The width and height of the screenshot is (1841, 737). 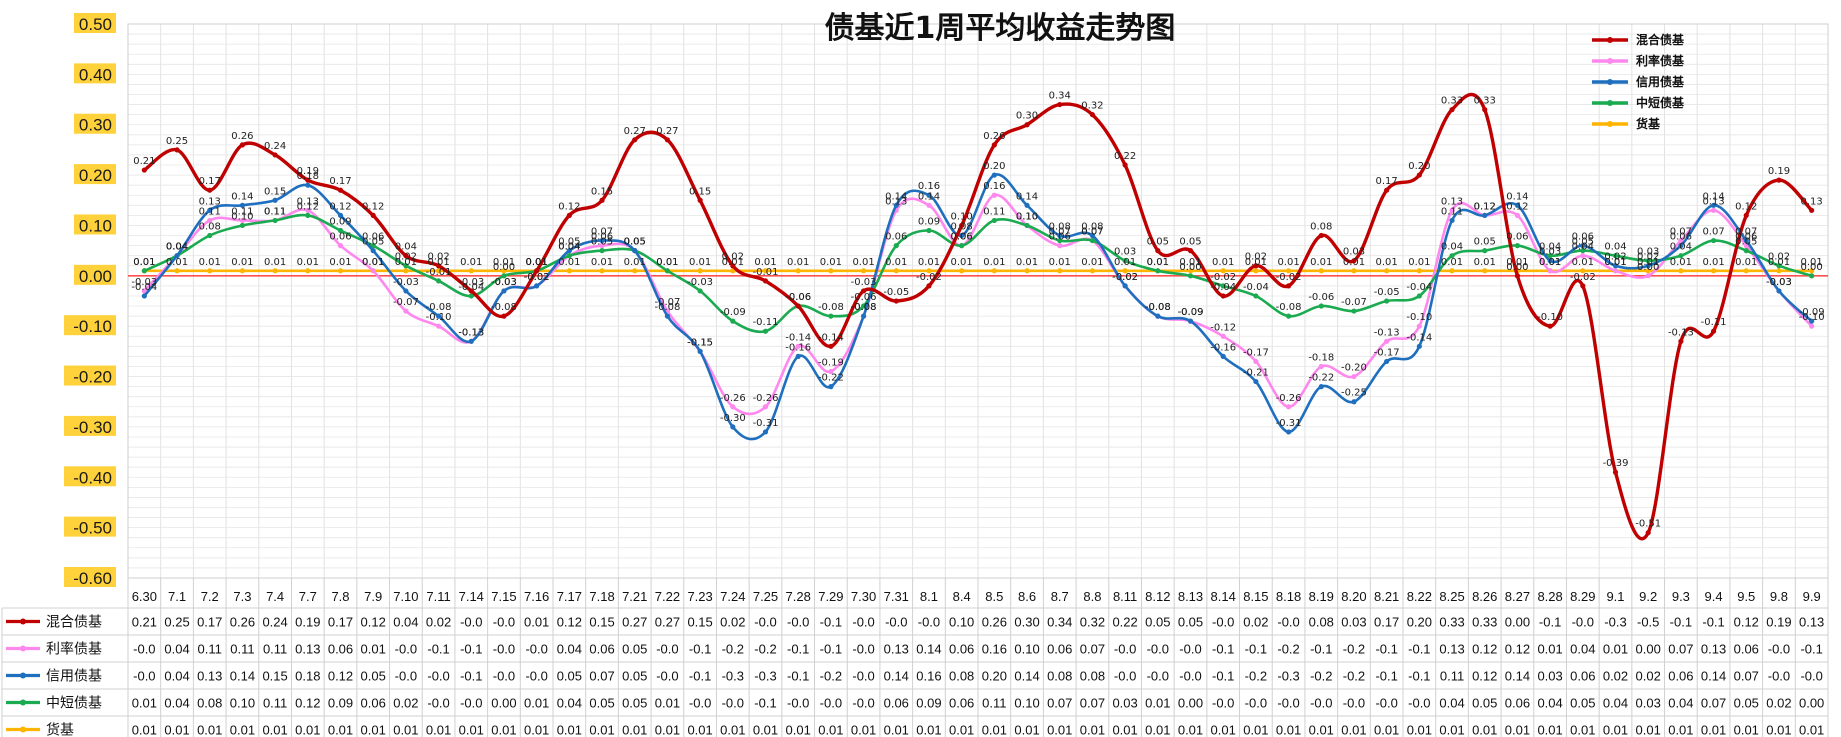 I want to click on data-label: -0.02, so click(x=1125, y=277).